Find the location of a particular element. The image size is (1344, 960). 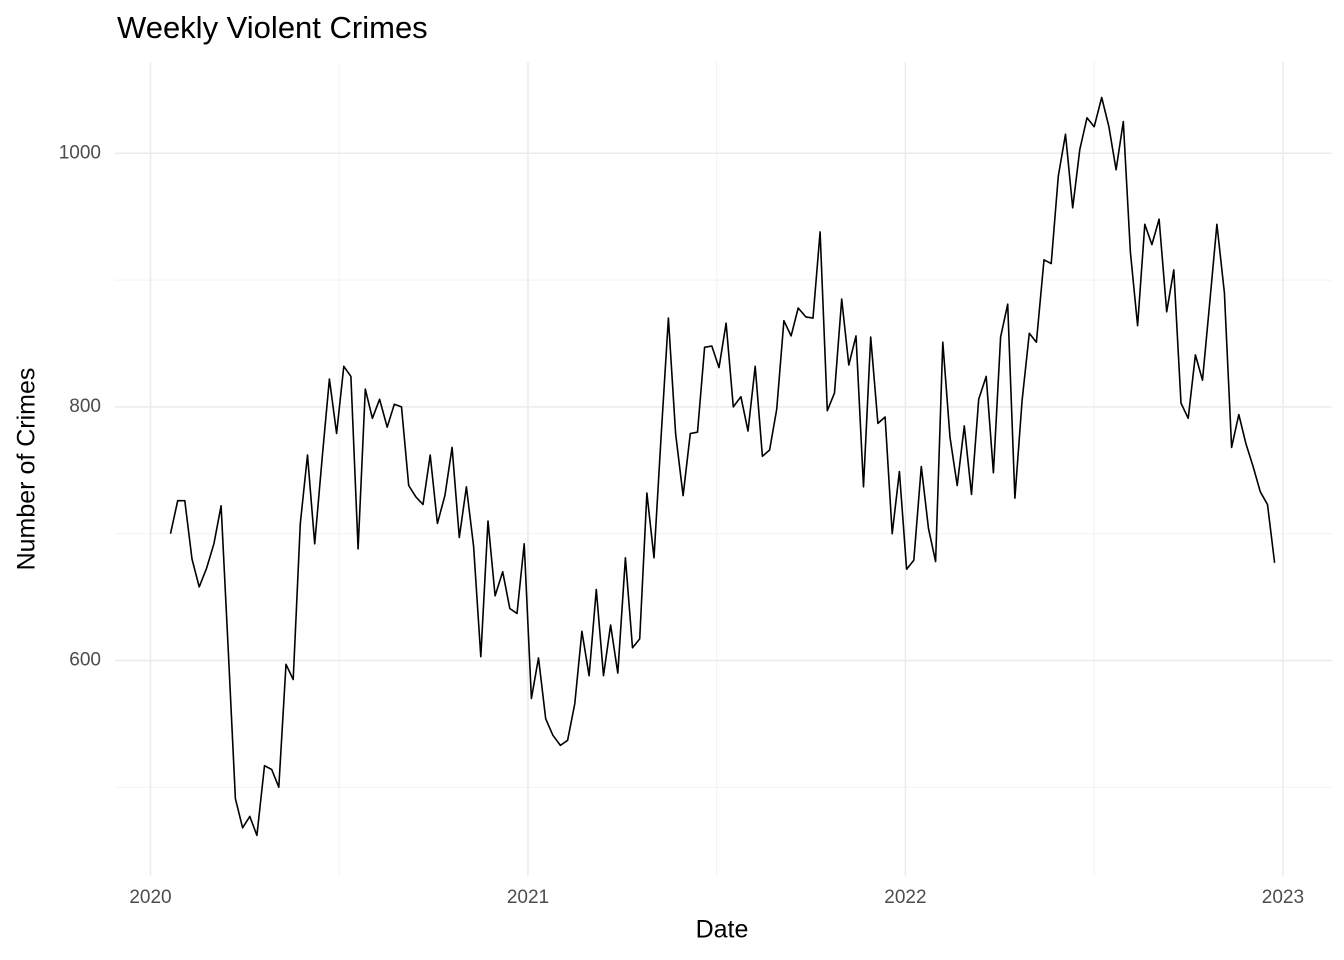

y-axis-title: Number of Crimes is located at coordinates (27, 469).